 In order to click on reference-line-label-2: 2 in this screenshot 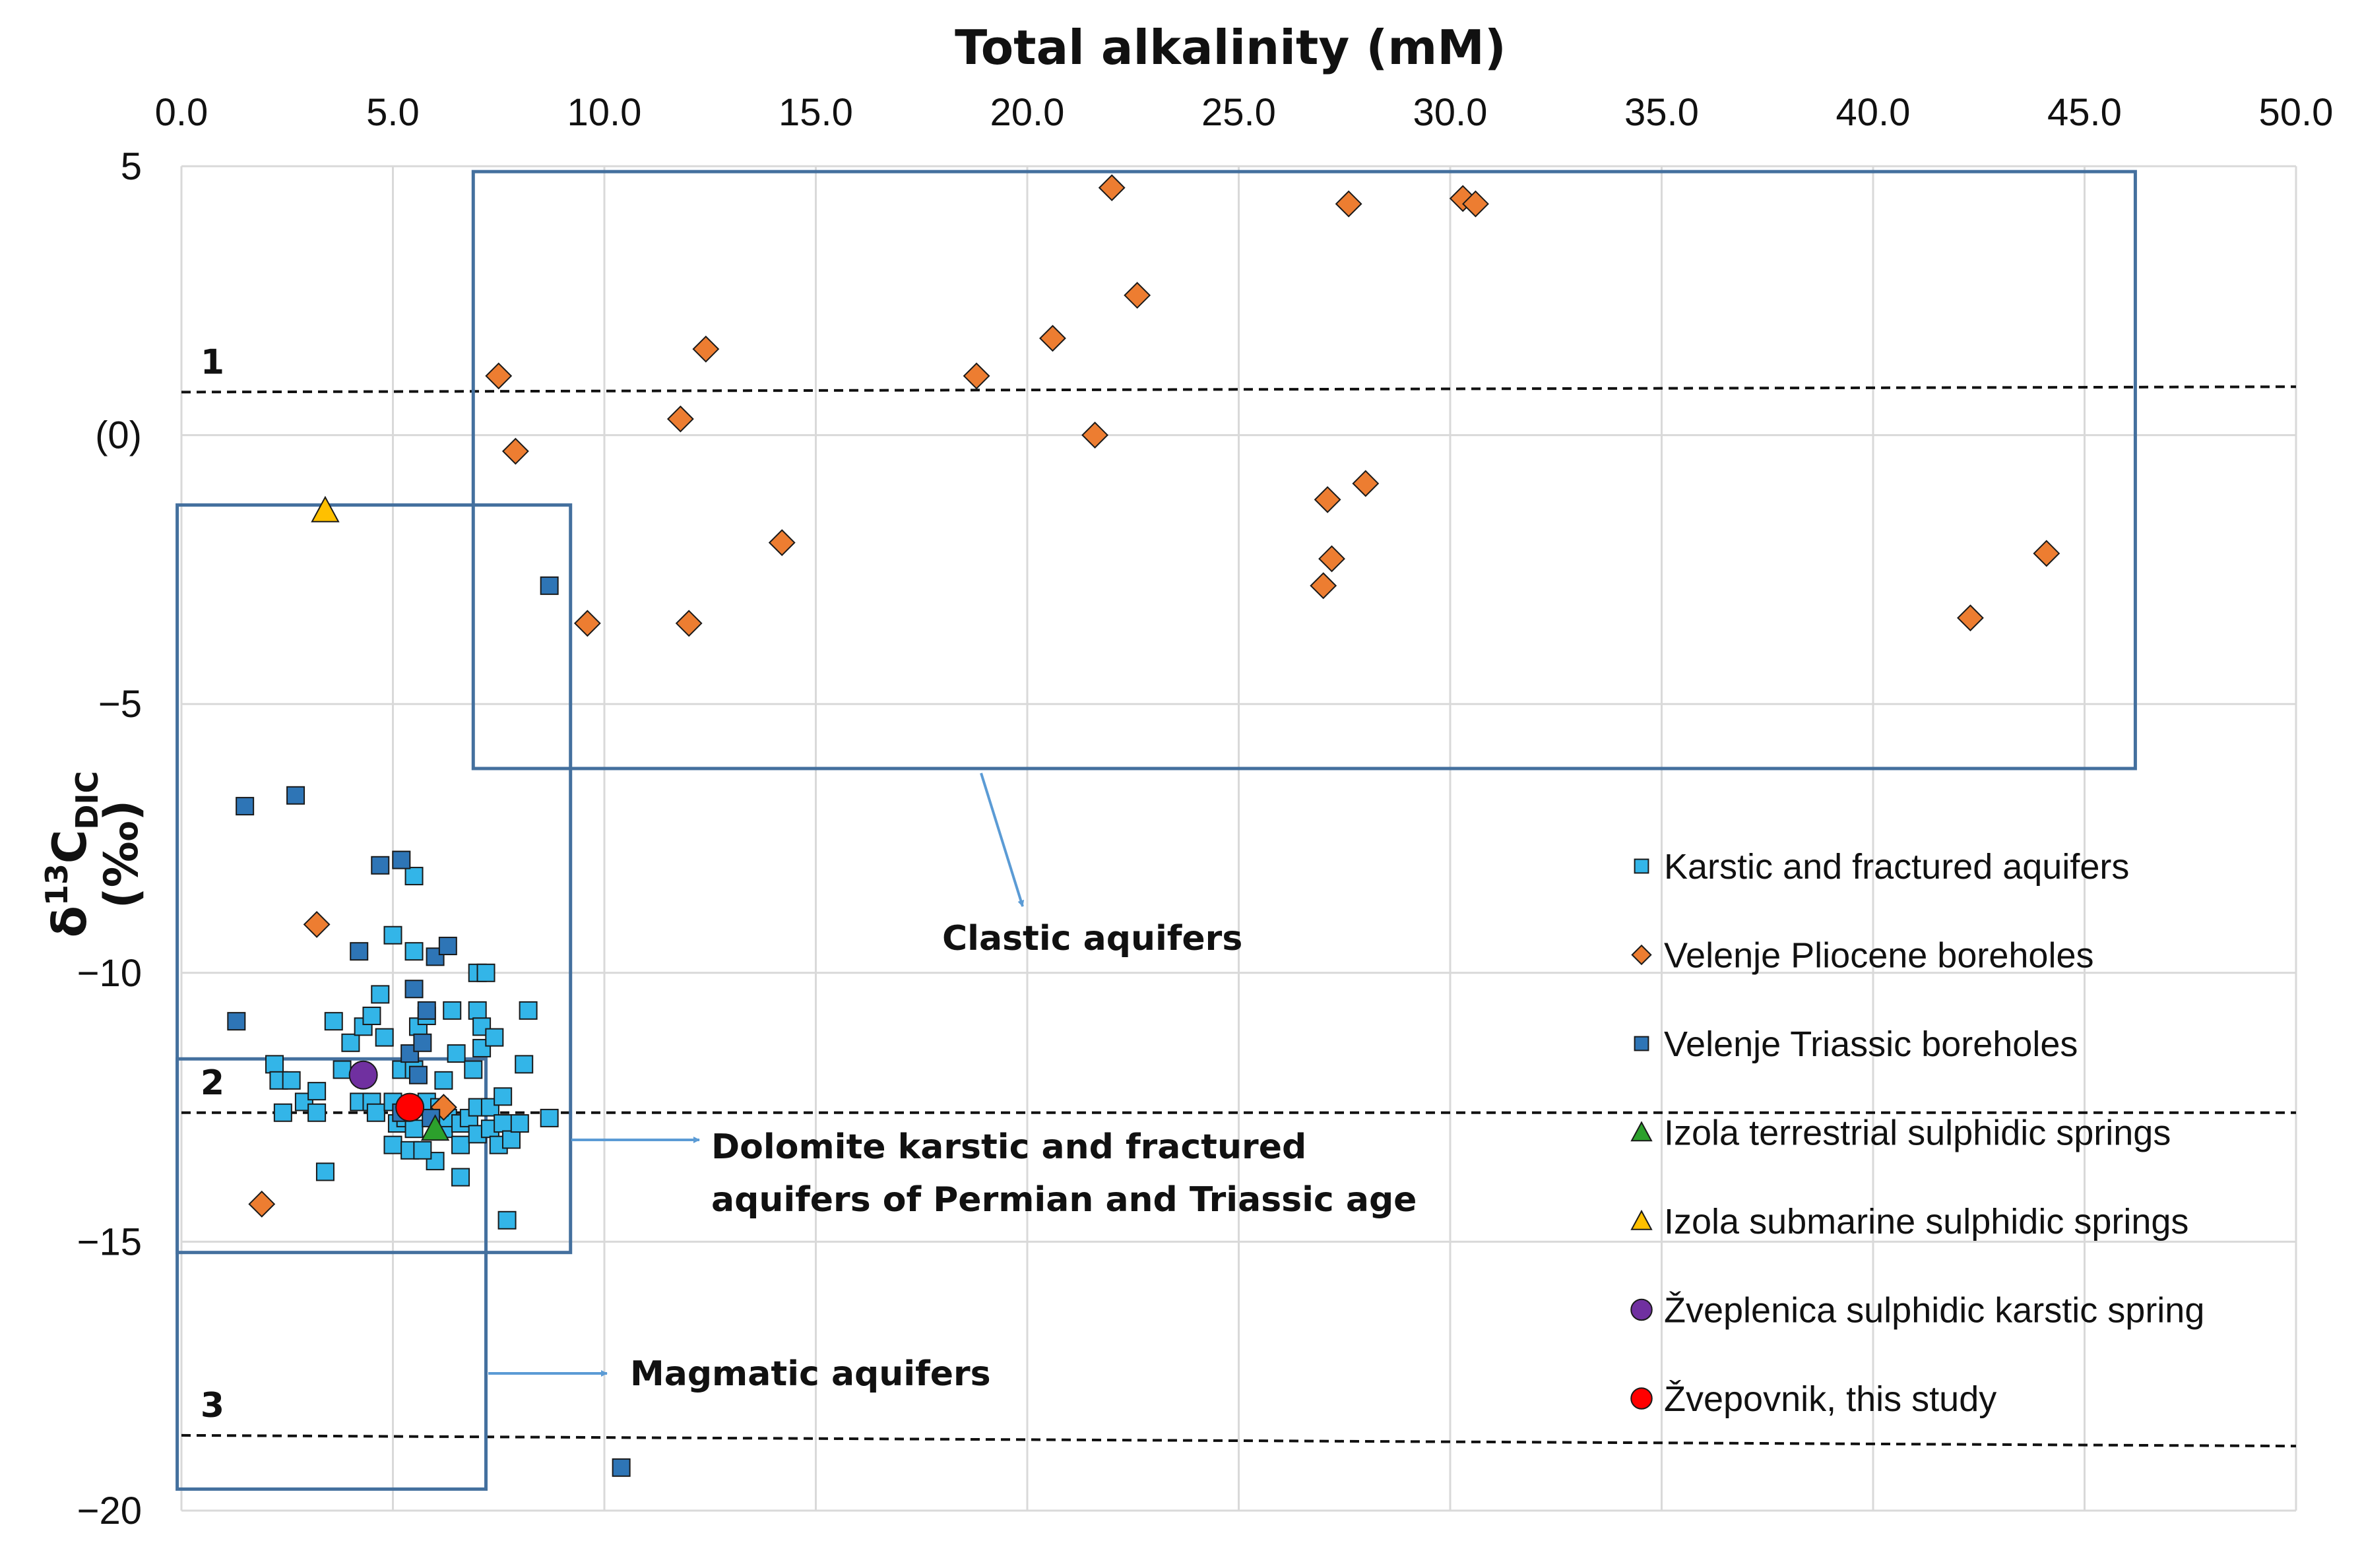, I will do `click(212, 1083)`.